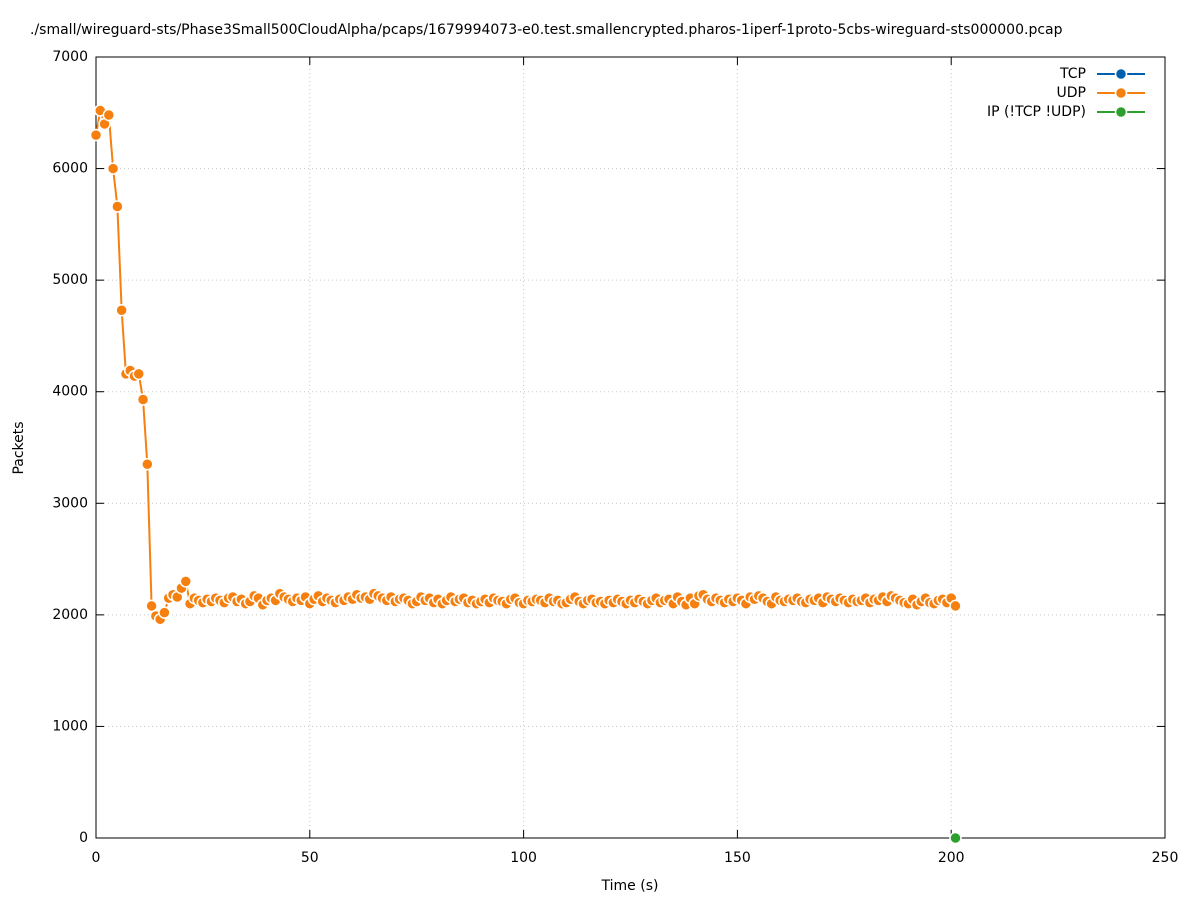 The width and height of the screenshot is (1197, 900). What do you see at coordinates (1071, 93) in the screenshot?
I see `legend-label: UDP` at bounding box center [1071, 93].